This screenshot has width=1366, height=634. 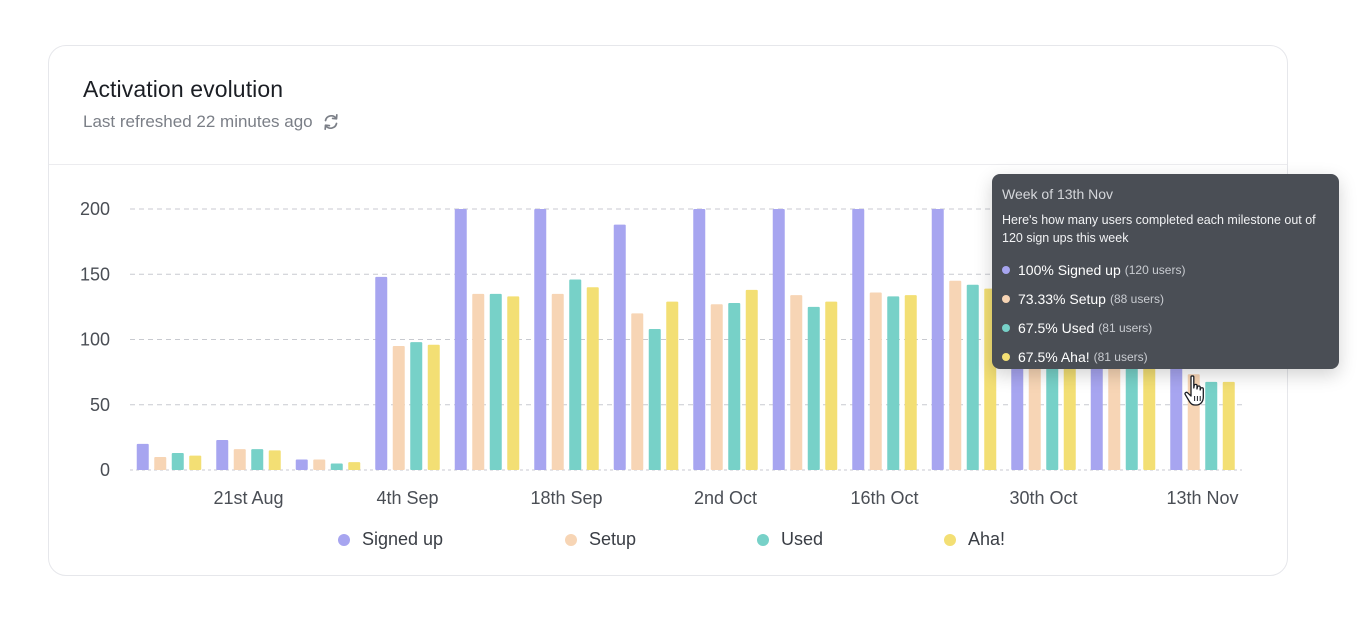 I want to click on legend-label-signed-up: Signed up, so click(x=403, y=539).